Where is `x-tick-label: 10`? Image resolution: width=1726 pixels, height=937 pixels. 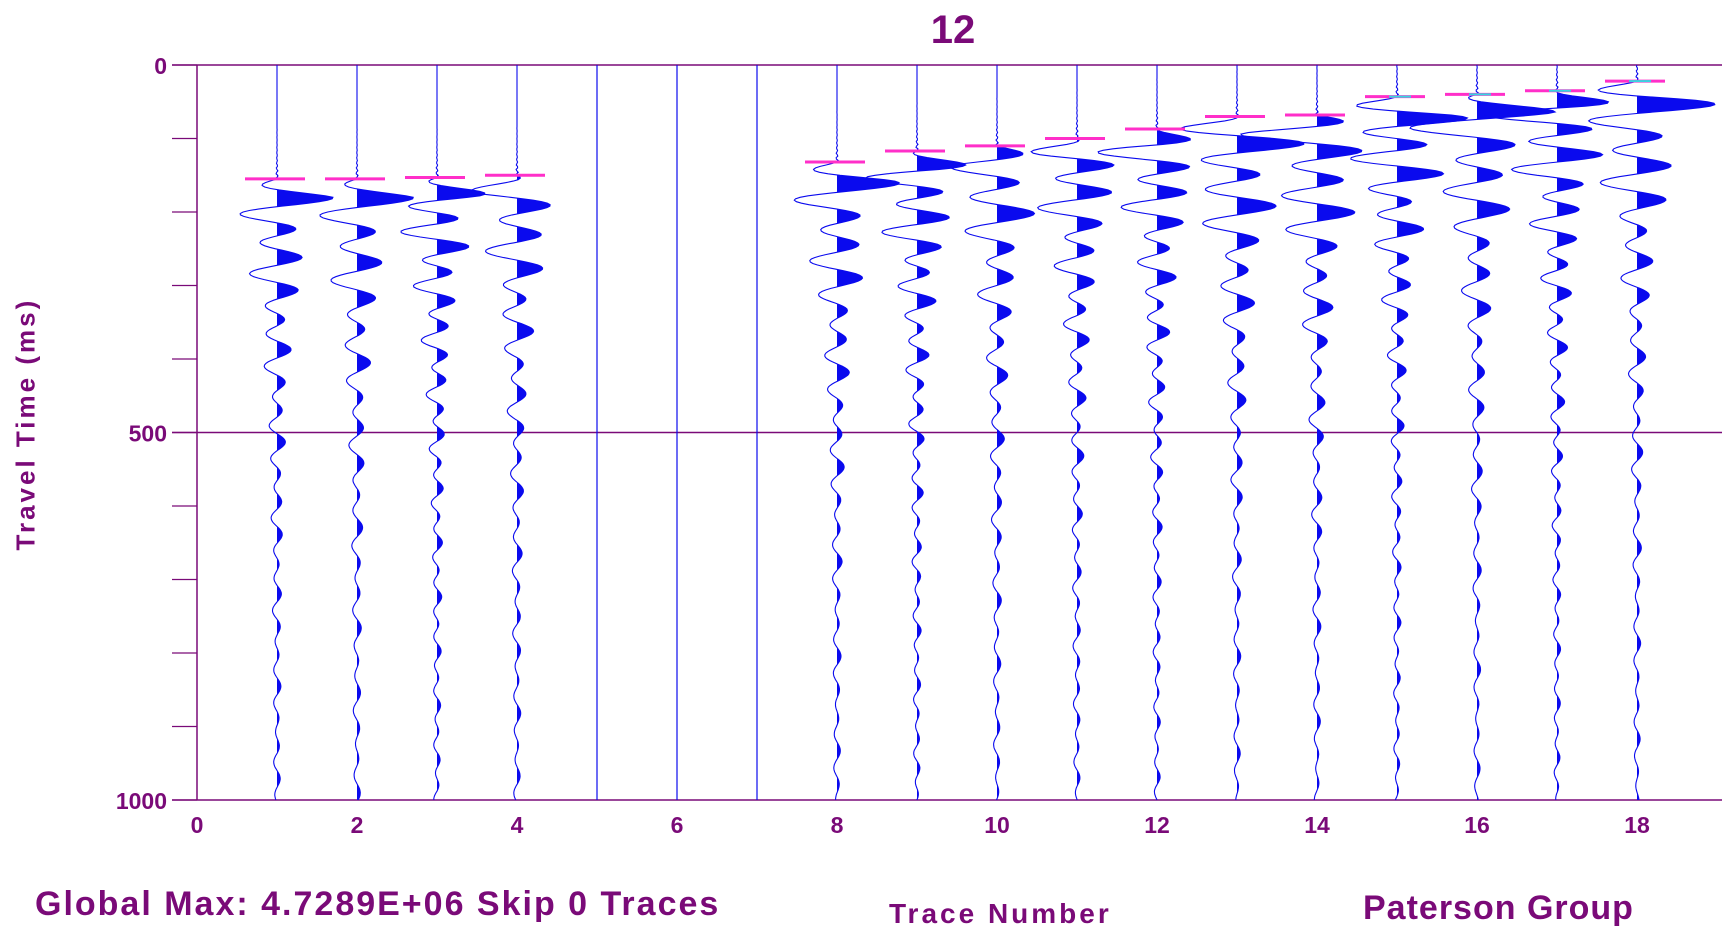 x-tick-label: 10 is located at coordinates (997, 825).